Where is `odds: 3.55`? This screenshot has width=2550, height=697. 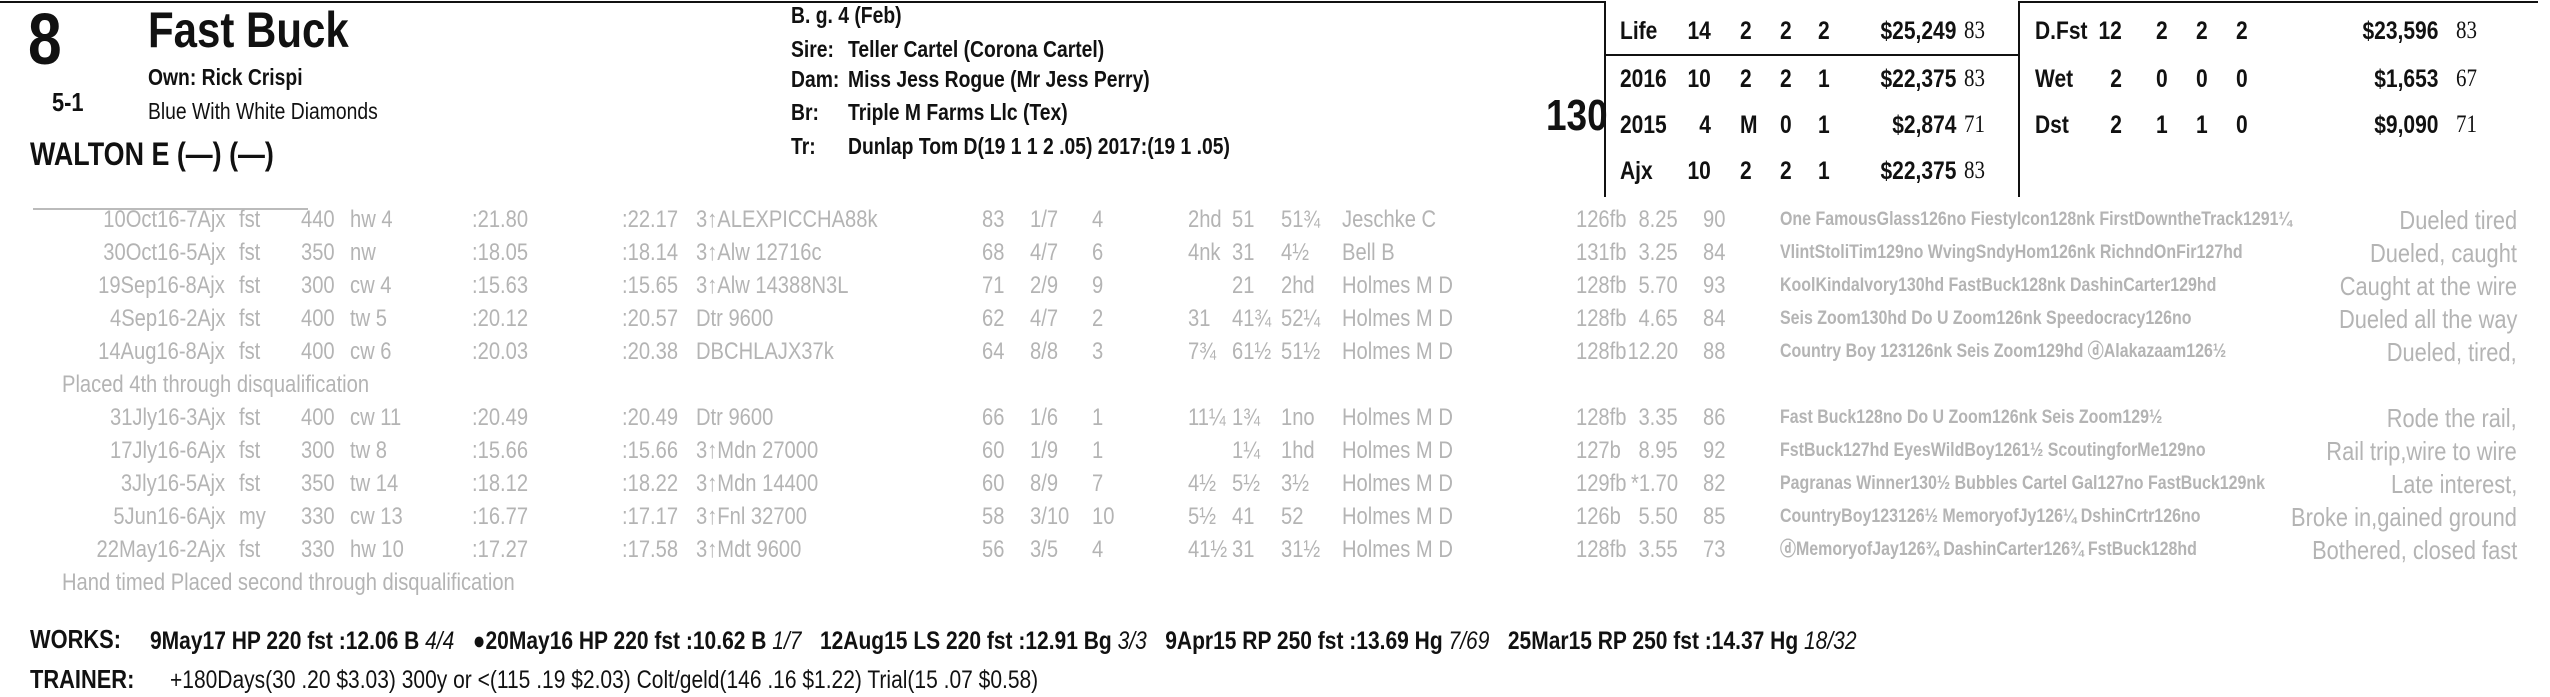 odds: 3.55 is located at coordinates (1658, 549).